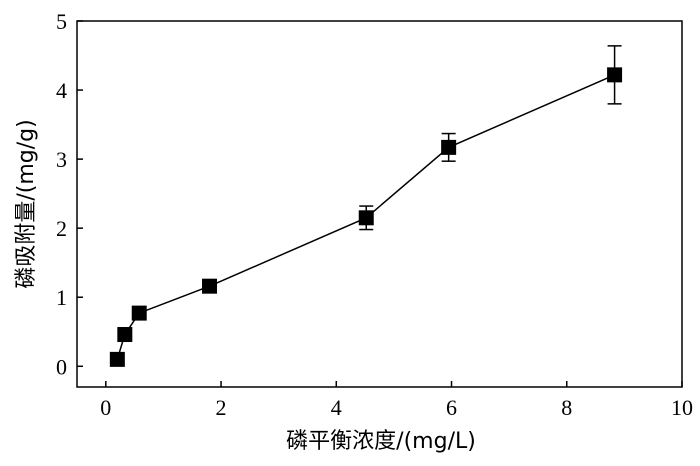  I want to click on y-tick-label: 0, so click(61, 366).